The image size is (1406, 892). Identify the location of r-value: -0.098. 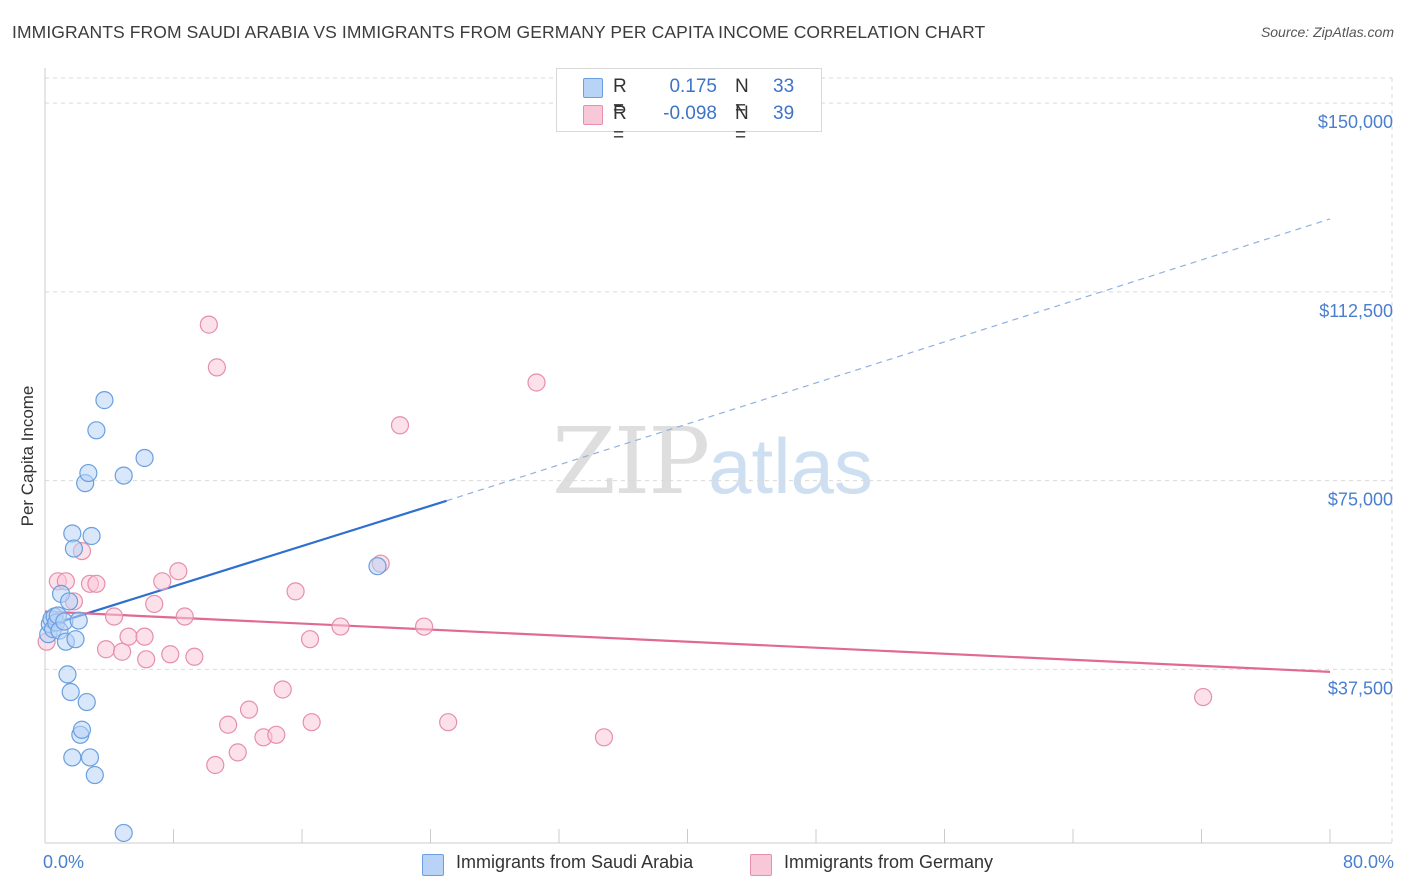
(690, 113).